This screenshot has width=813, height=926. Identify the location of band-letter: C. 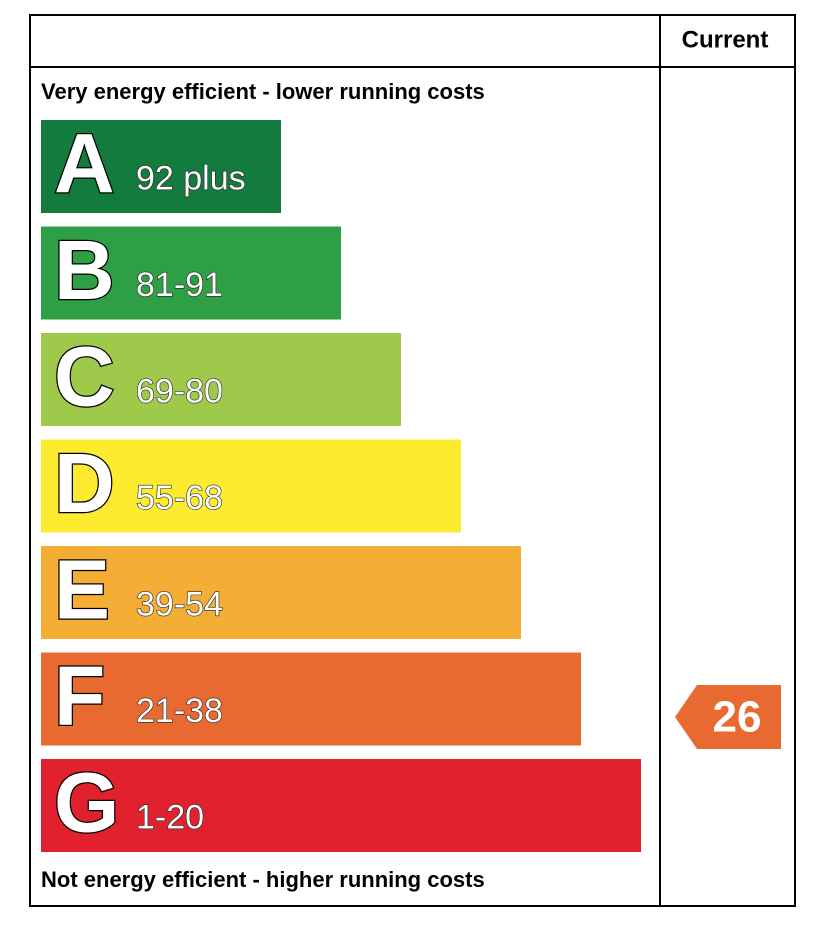
(84, 377).